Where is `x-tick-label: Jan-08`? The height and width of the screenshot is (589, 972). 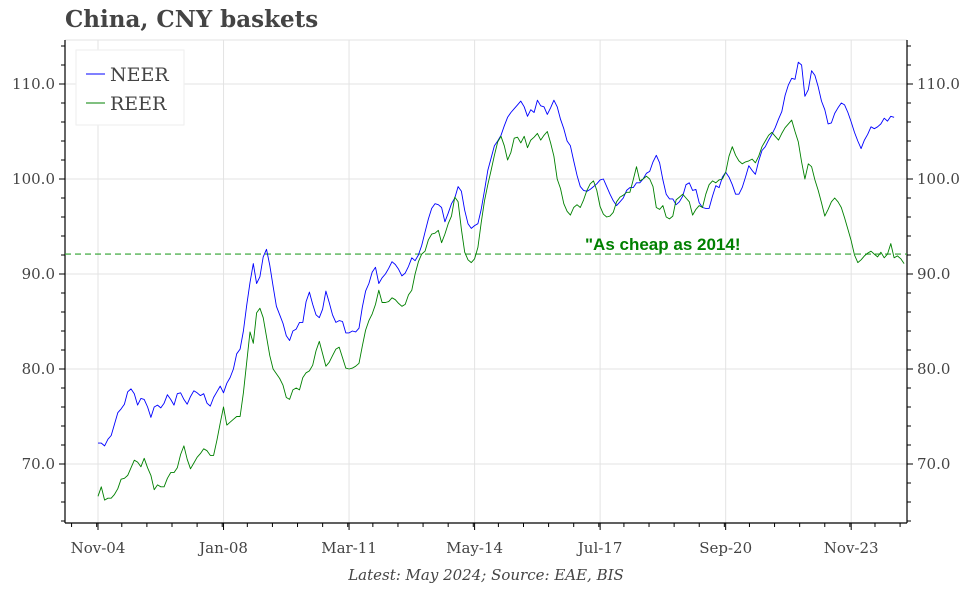 x-tick-label: Jan-08 is located at coordinates (222, 548).